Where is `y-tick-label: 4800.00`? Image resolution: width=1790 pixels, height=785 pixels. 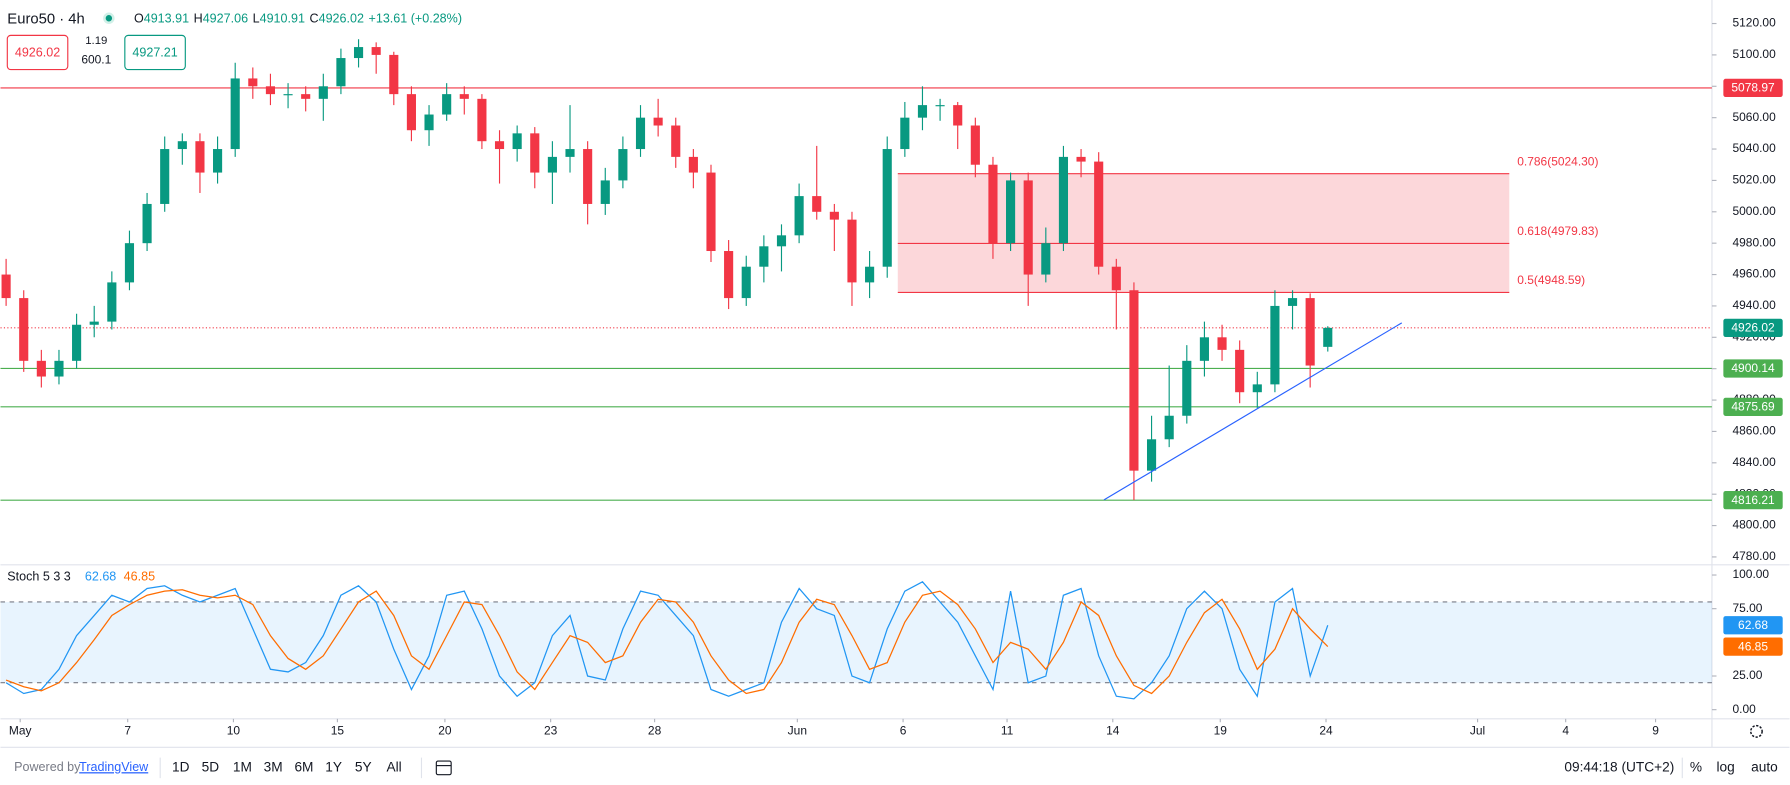 y-tick-label: 4800.00 is located at coordinates (1754, 525).